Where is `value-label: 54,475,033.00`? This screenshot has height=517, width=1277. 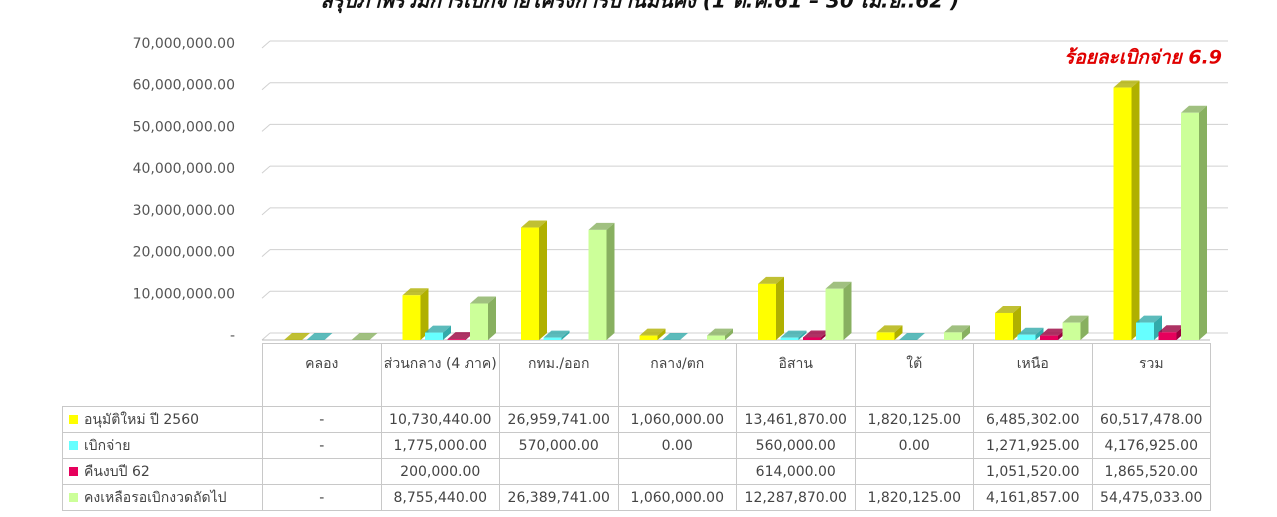
value-label: 54,475,033.00 is located at coordinates (1151, 497).